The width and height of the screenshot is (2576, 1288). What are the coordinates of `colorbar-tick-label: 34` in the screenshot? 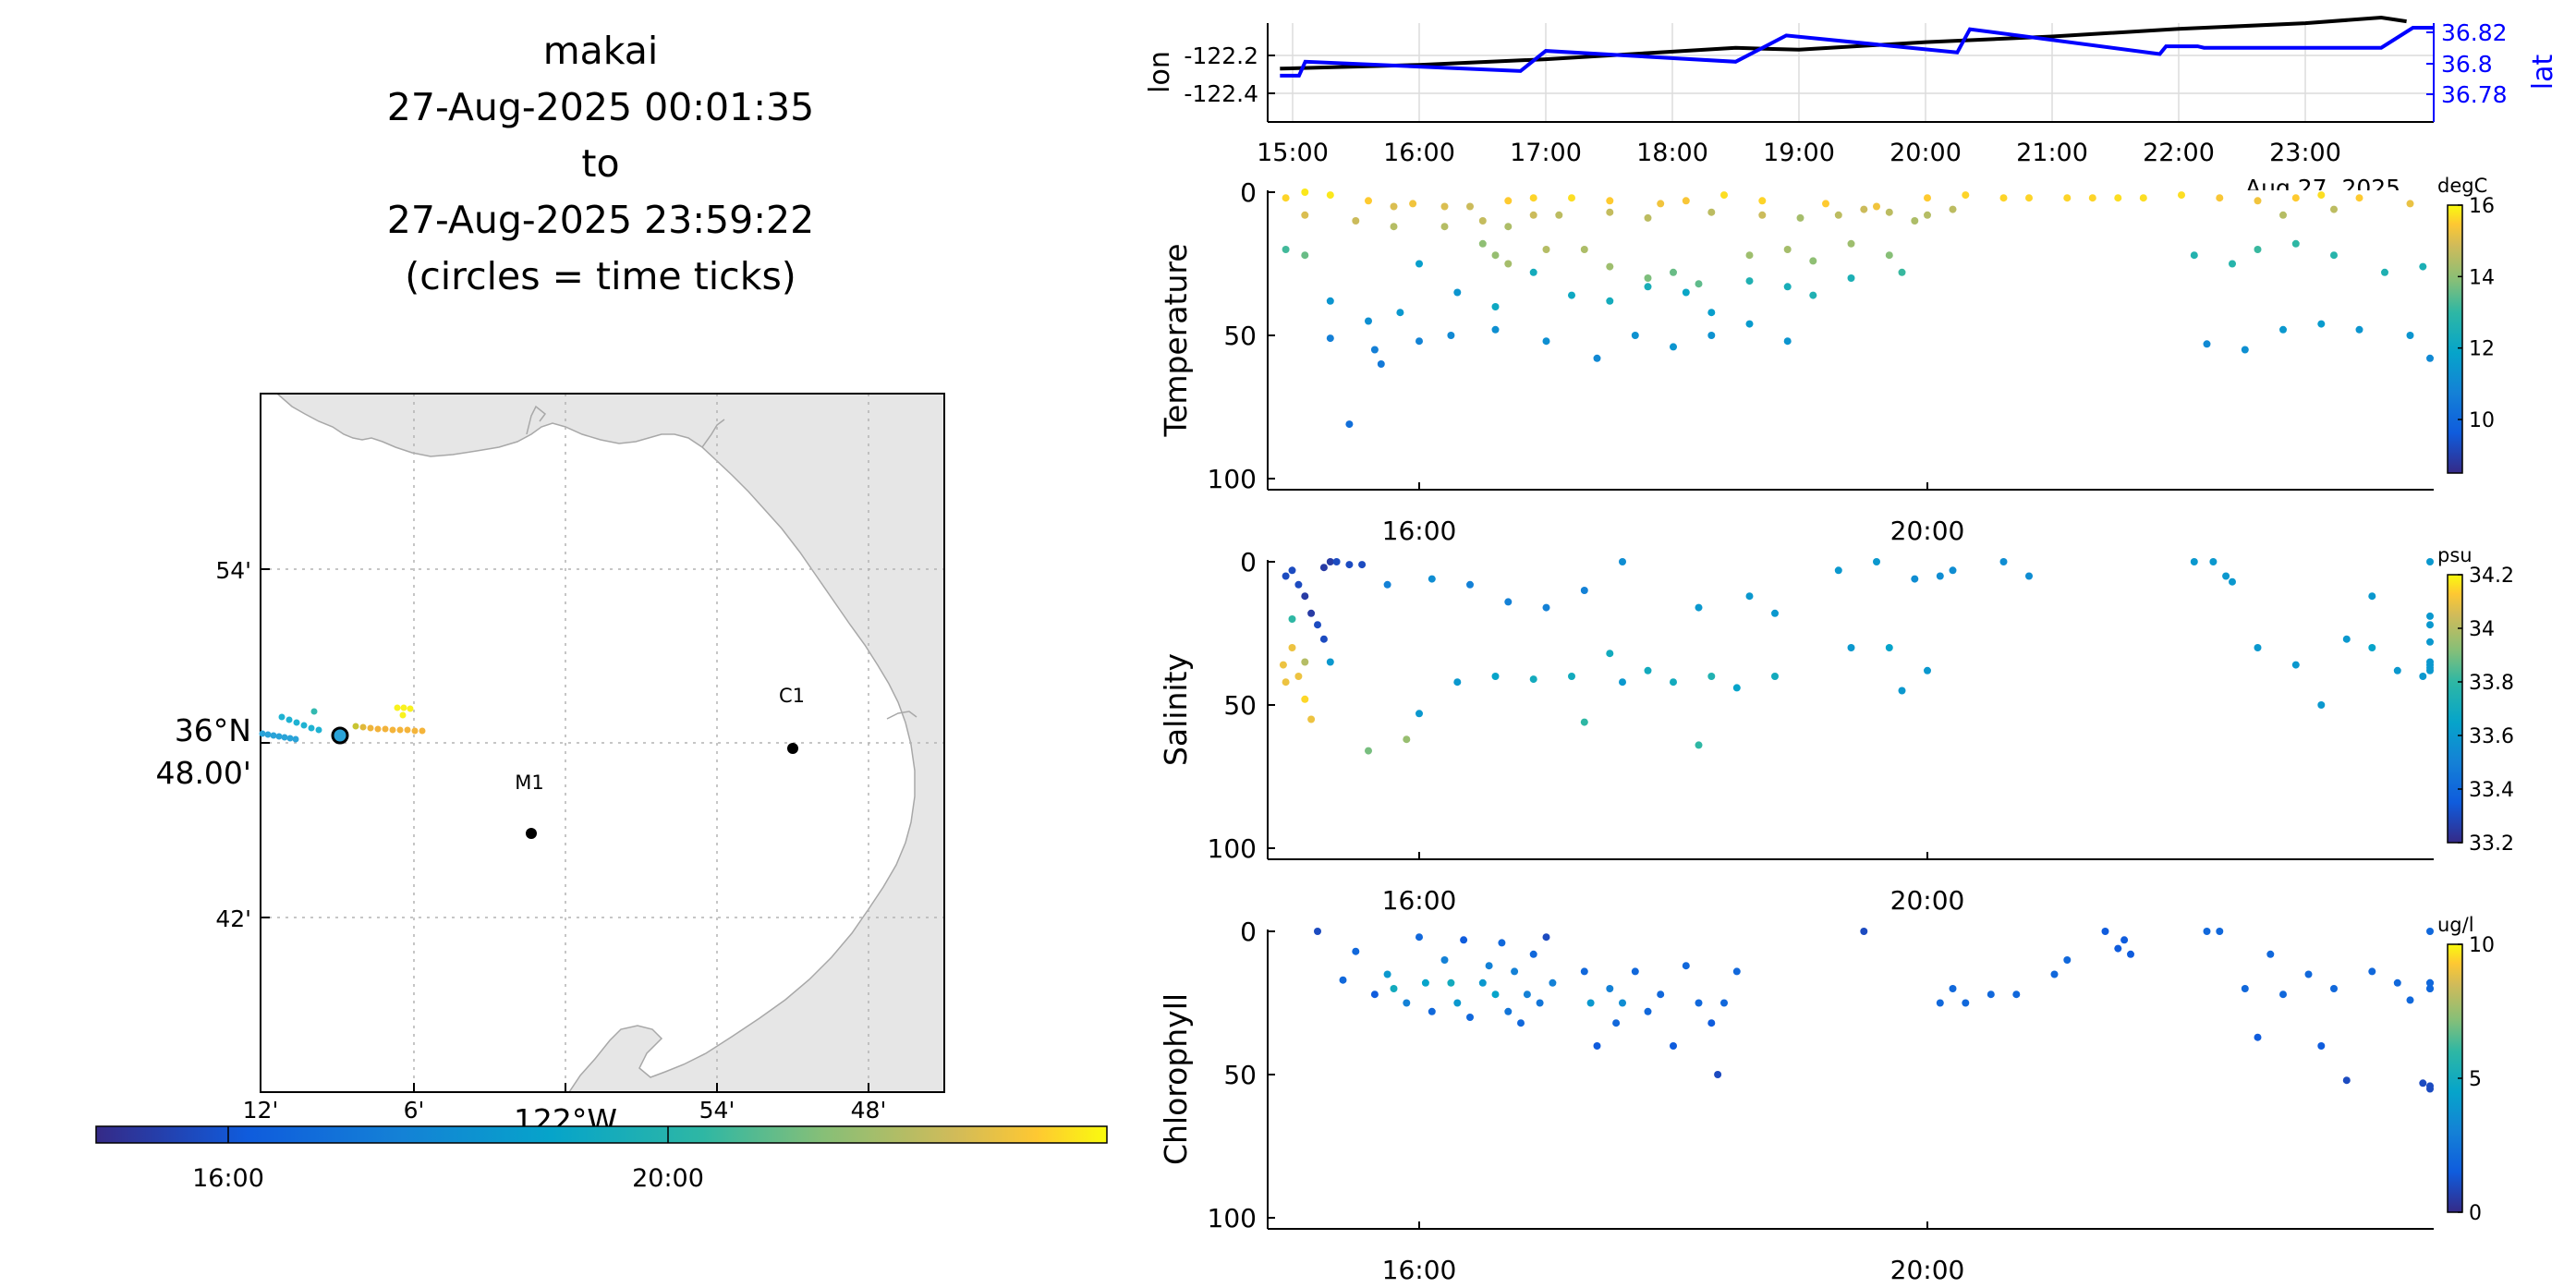 It's located at (2482, 629).